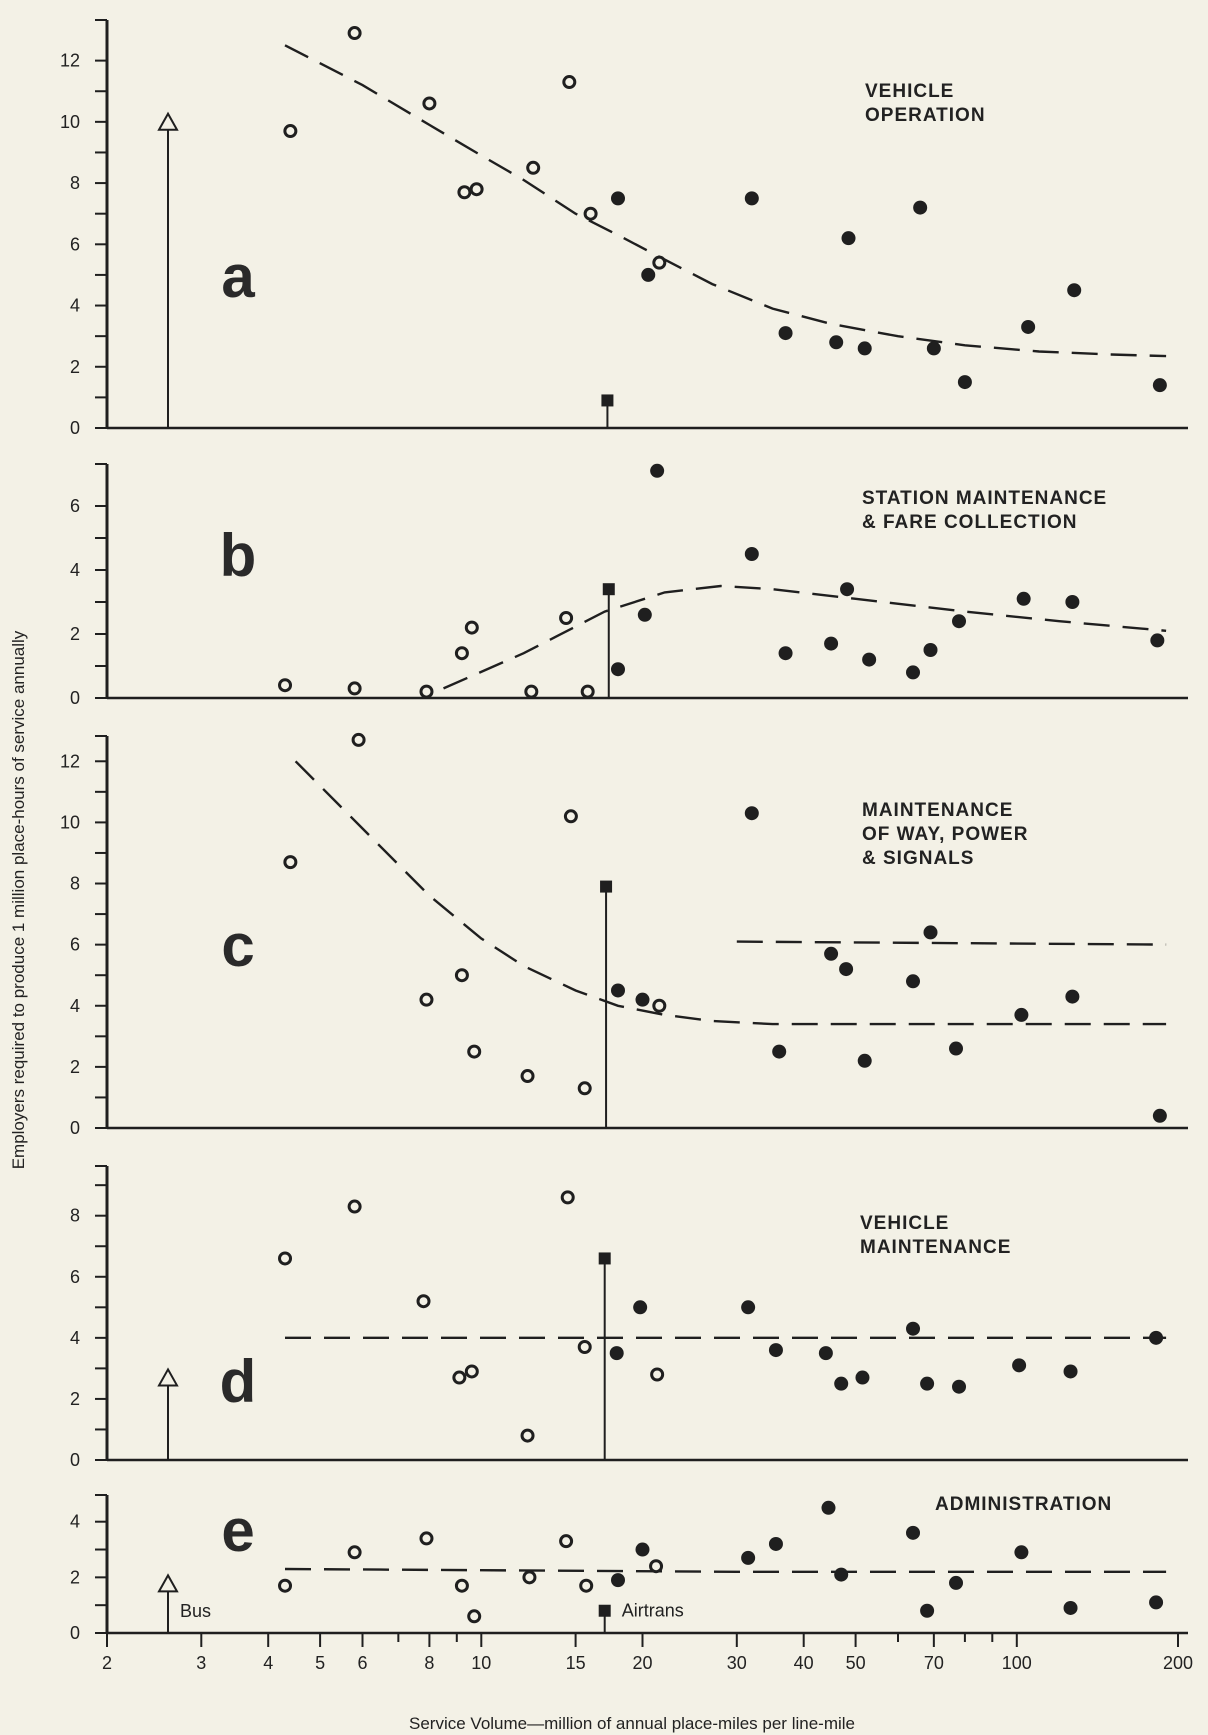 This screenshot has height=1735, width=1208. What do you see at coordinates (238, 1381) in the screenshot?
I see `panel-letter-d: d` at bounding box center [238, 1381].